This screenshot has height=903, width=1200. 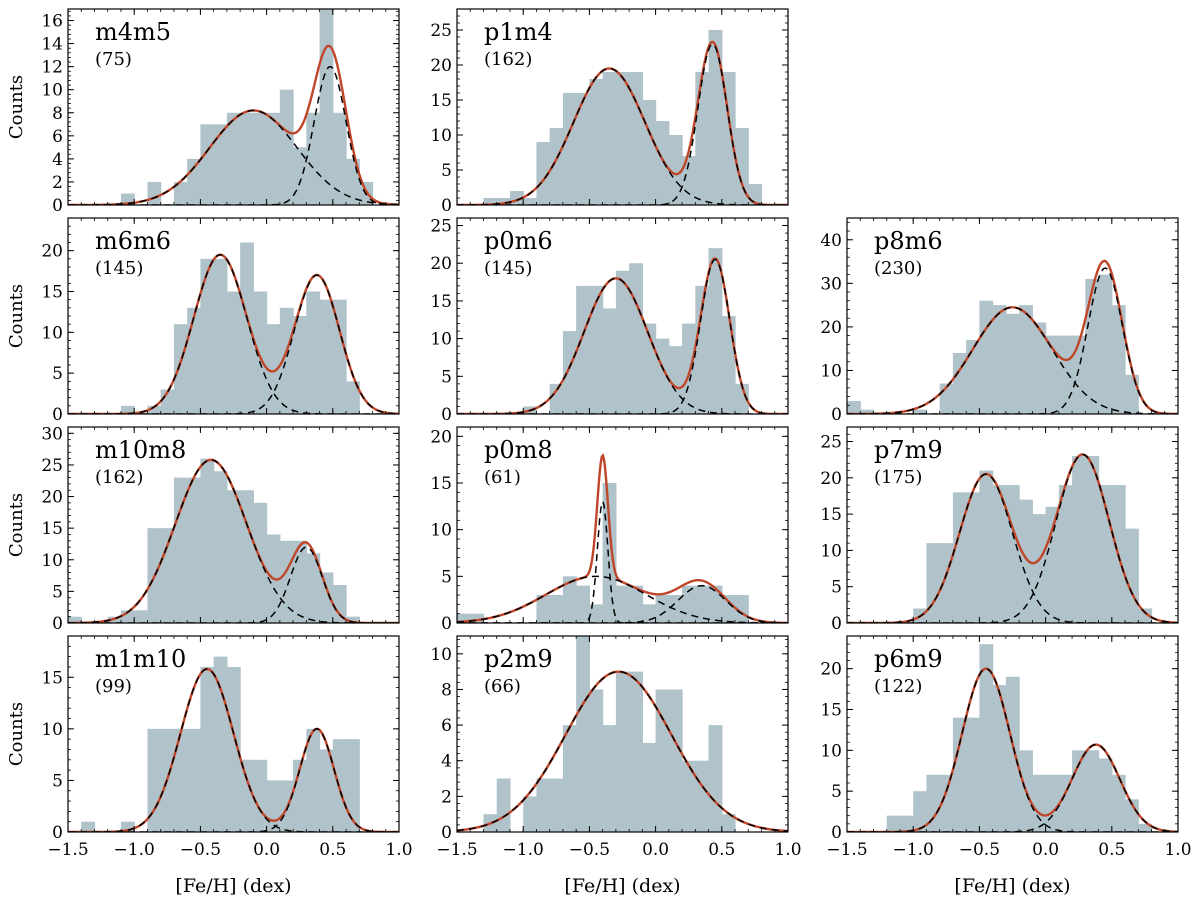 I want to click on panel-name-label: p0m6, so click(x=518, y=241).